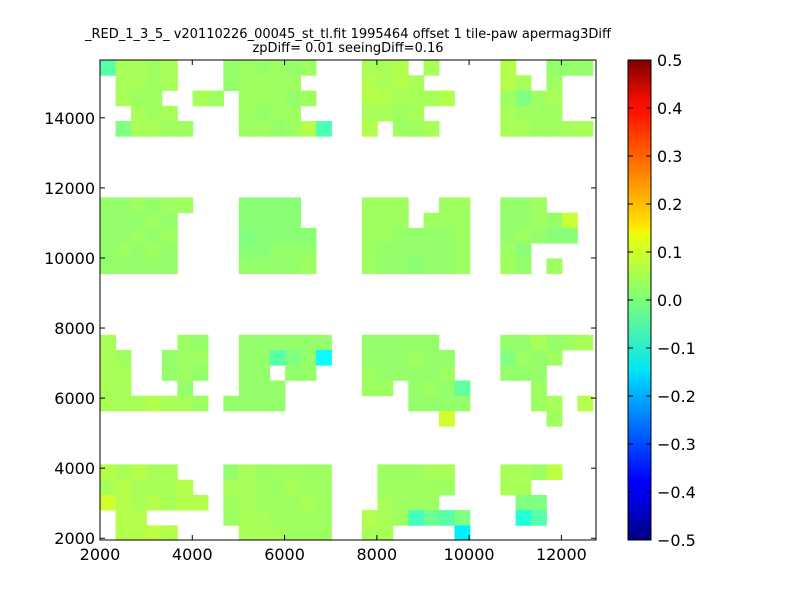 This screenshot has width=800, height=600. What do you see at coordinates (69, 118) in the screenshot?
I see `y-tick-label: 14000` at bounding box center [69, 118].